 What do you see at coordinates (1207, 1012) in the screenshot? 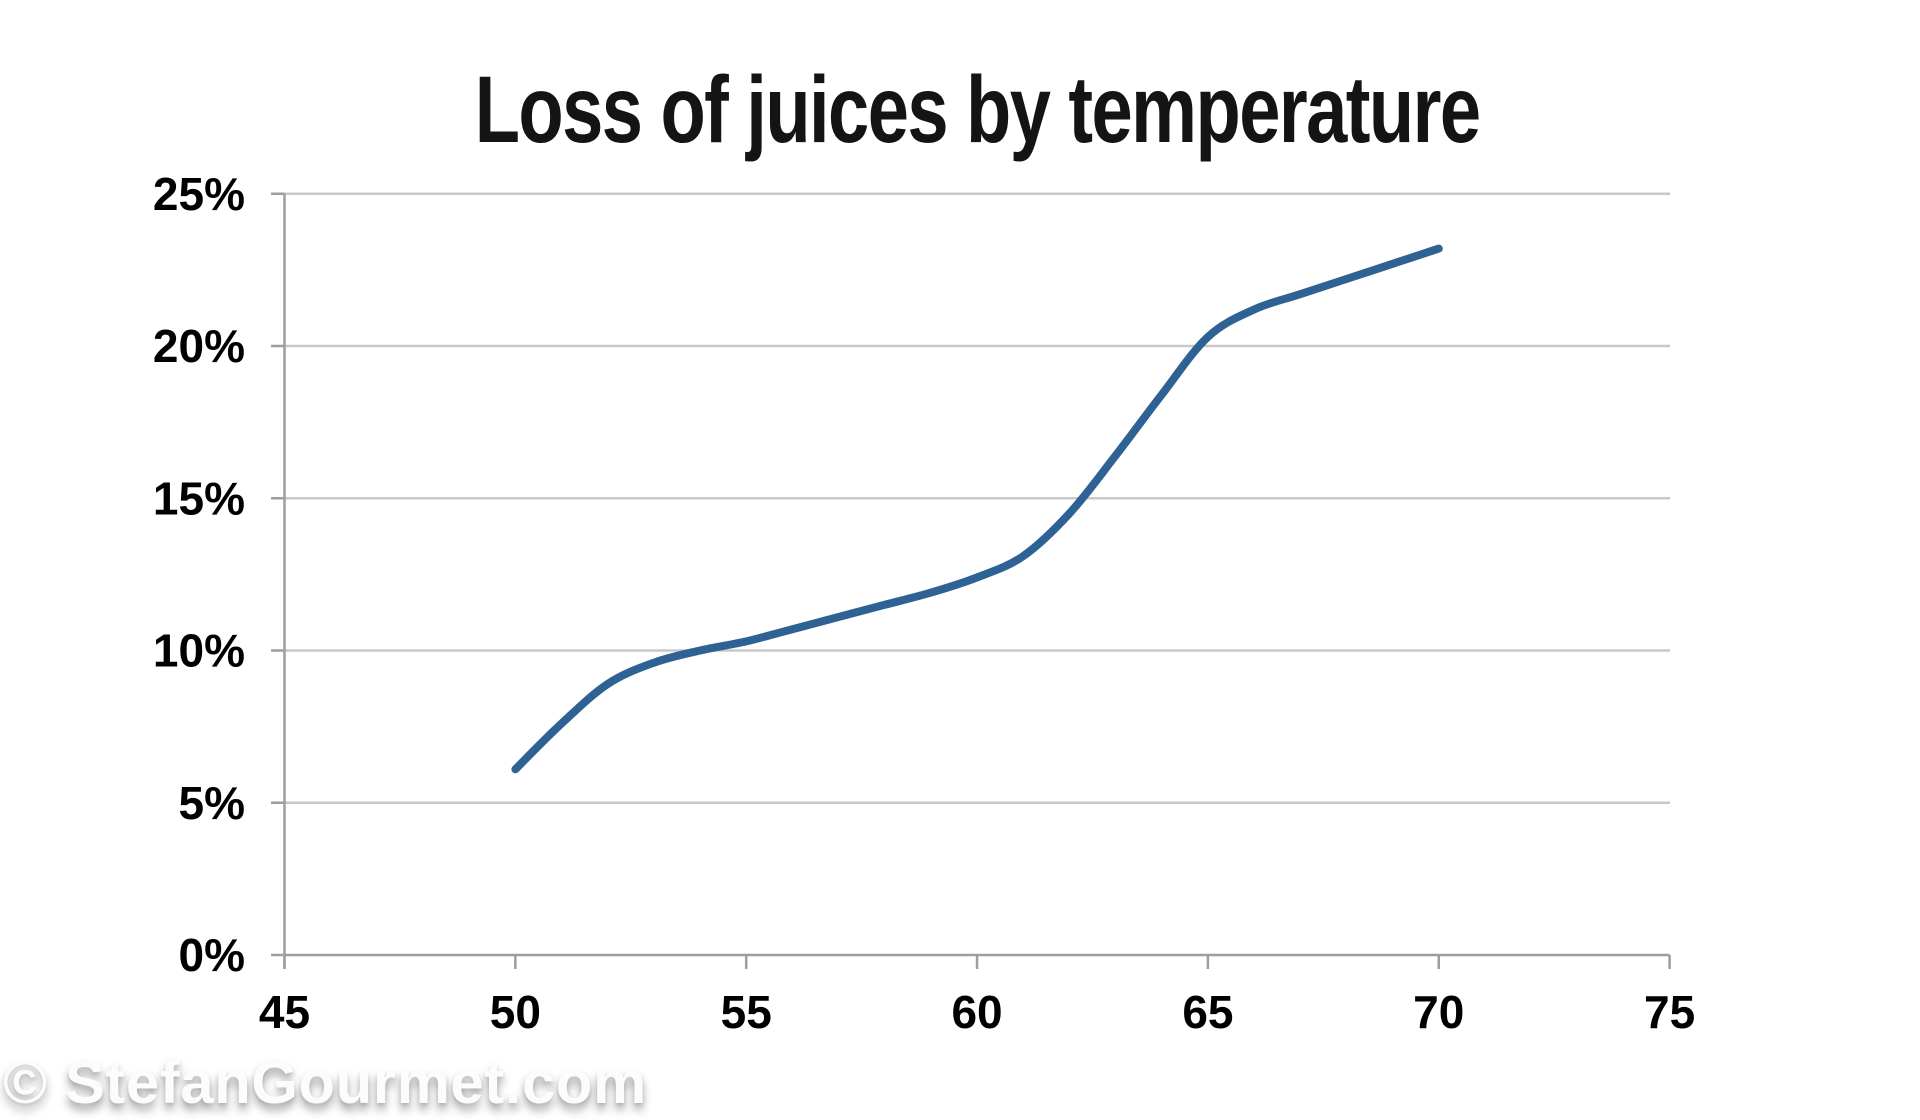
I see `x-tick-label: 65` at bounding box center [1207, 1012].